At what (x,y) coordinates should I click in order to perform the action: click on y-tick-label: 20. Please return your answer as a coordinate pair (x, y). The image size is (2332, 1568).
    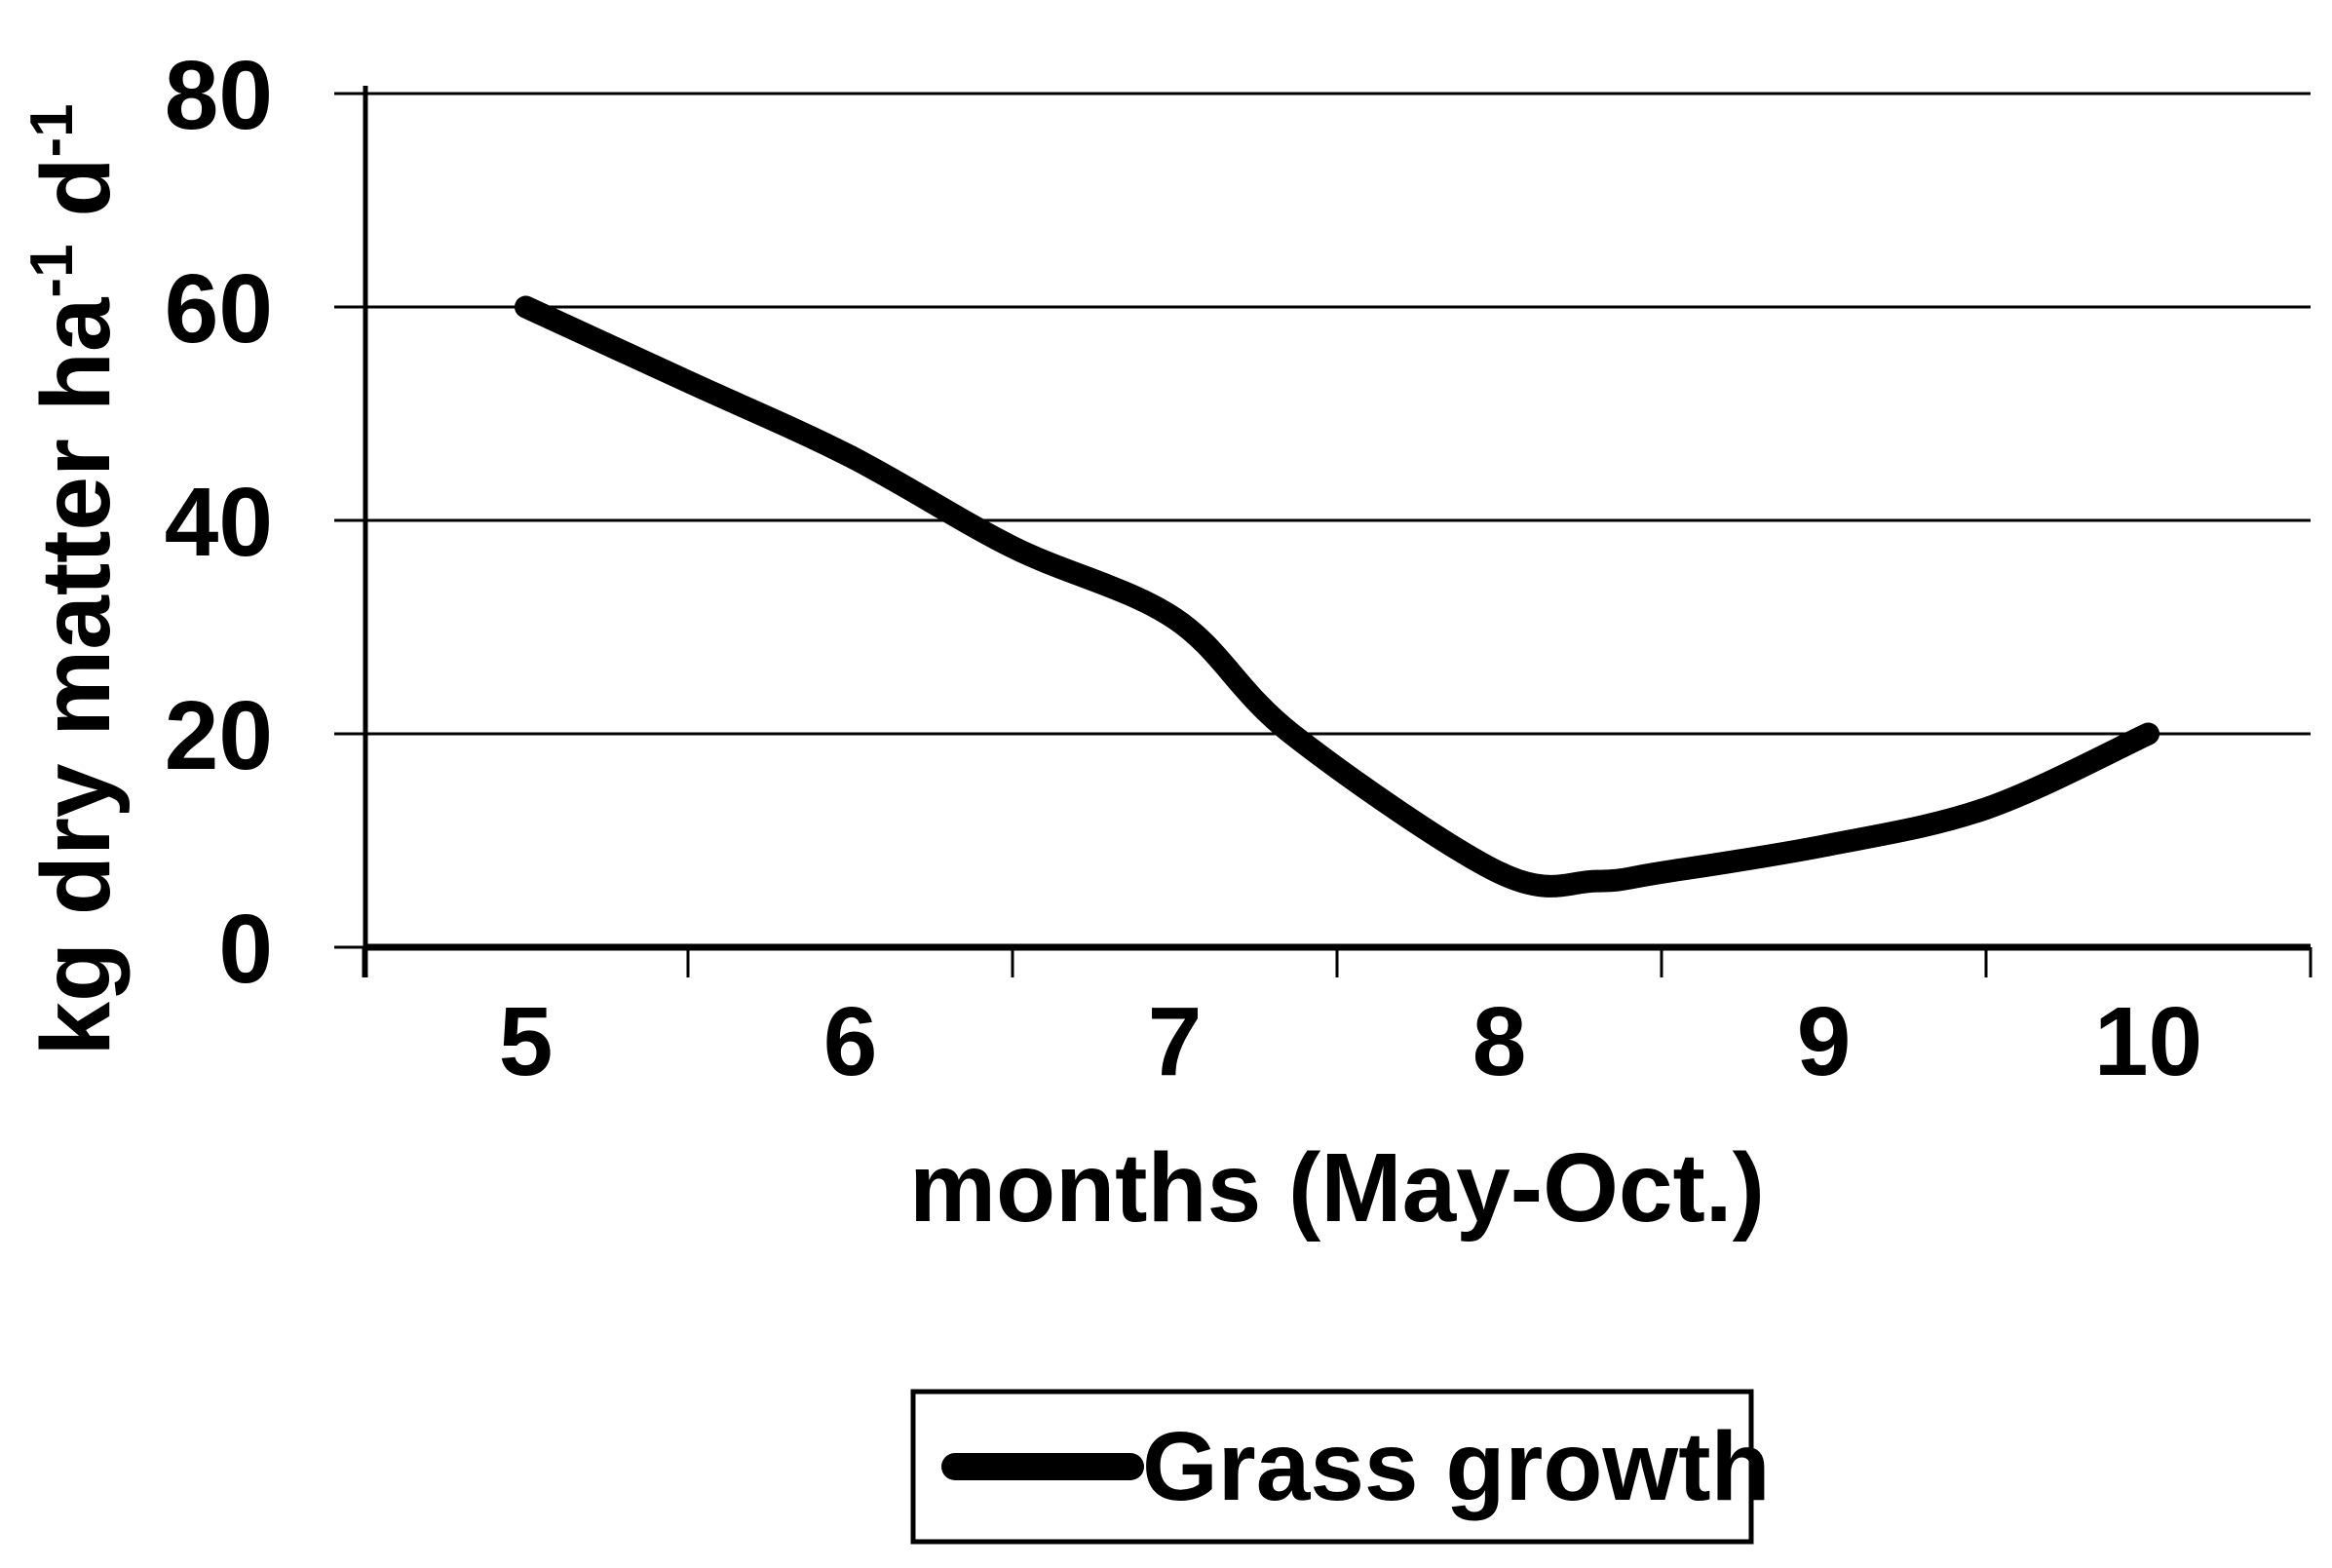
    Looking at the image, I should click on (219, 735).